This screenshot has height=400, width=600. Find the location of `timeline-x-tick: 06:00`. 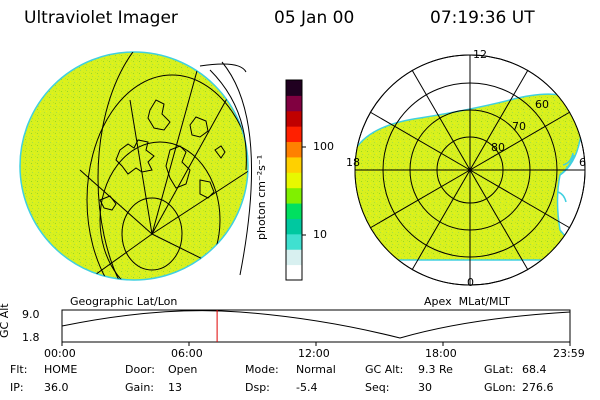

timeline-x-tick: 06:00 is located at coordinates (187, 353).